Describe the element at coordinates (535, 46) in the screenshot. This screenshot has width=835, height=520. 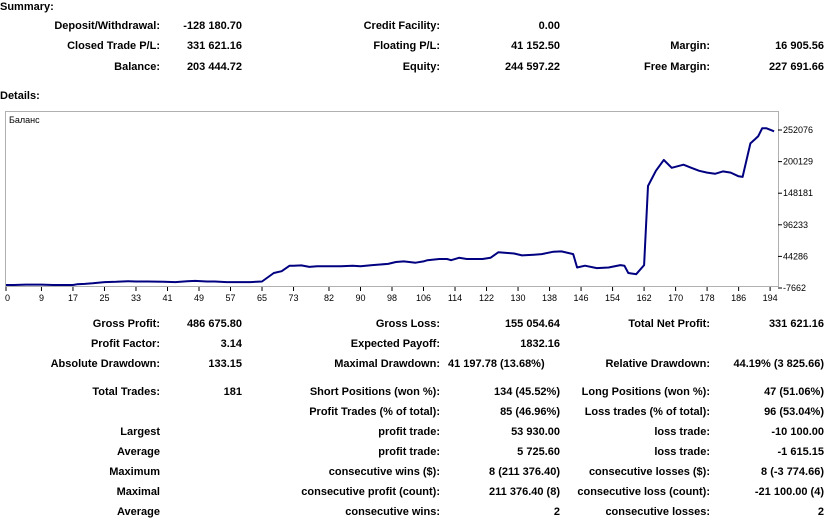
I see `floating-pl-value: 41 152.50` at that location.